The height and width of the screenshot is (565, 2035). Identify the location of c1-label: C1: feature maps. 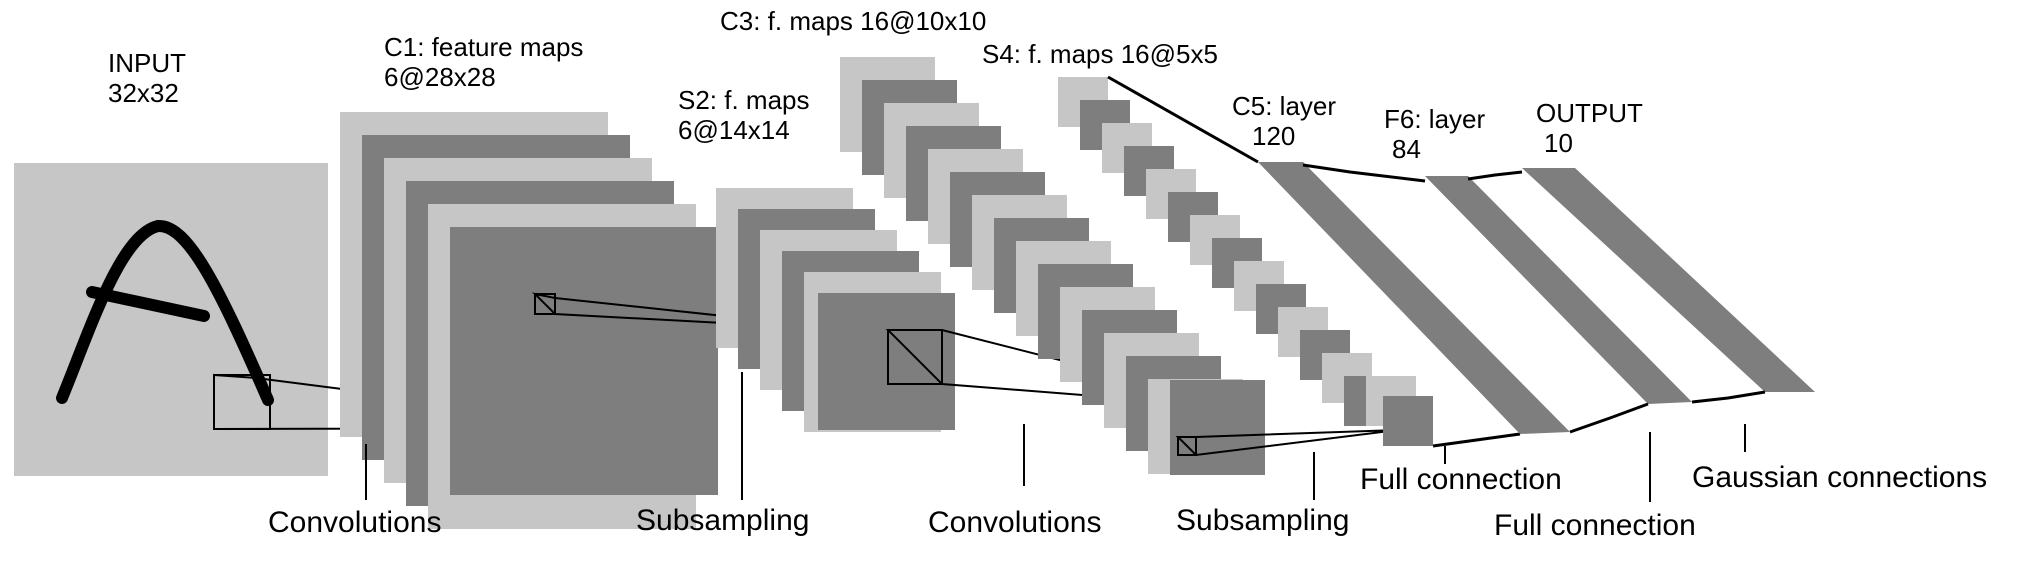
(483, 47).